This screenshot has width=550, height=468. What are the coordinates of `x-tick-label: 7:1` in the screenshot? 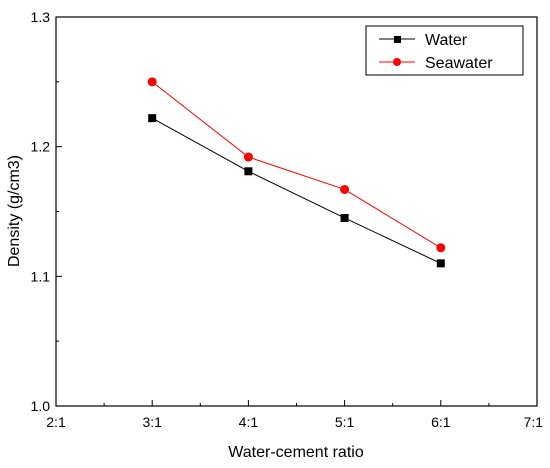 It's located at (534, 422).